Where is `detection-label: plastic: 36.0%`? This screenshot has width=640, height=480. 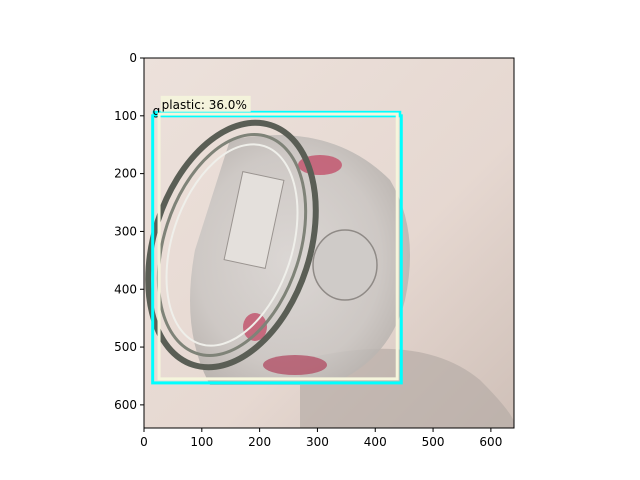
detection-label: plastic: 36.0% is located at coordinates (204, 105).